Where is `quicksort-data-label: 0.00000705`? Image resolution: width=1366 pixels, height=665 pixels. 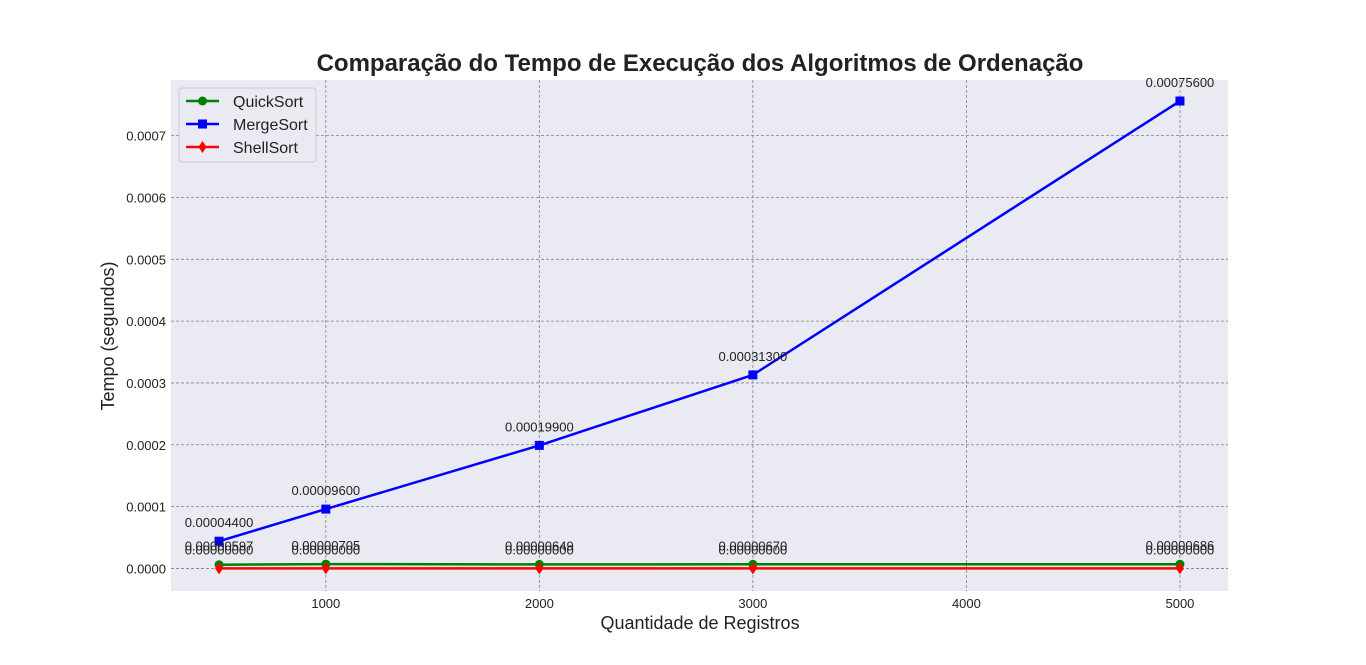 quicksort-data-label: 0.00000705 is located at coordinates (325, 545).